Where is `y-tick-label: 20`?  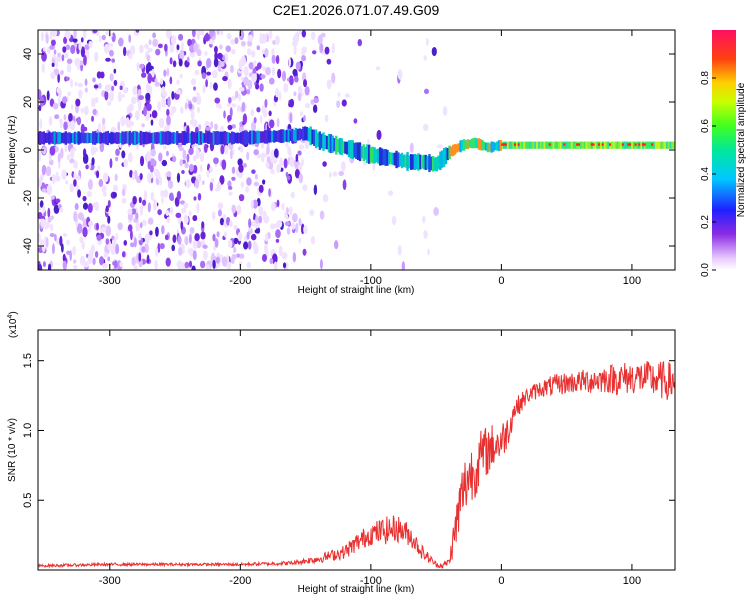
y-tick-label: 20 is located at coordinates (28, 102).